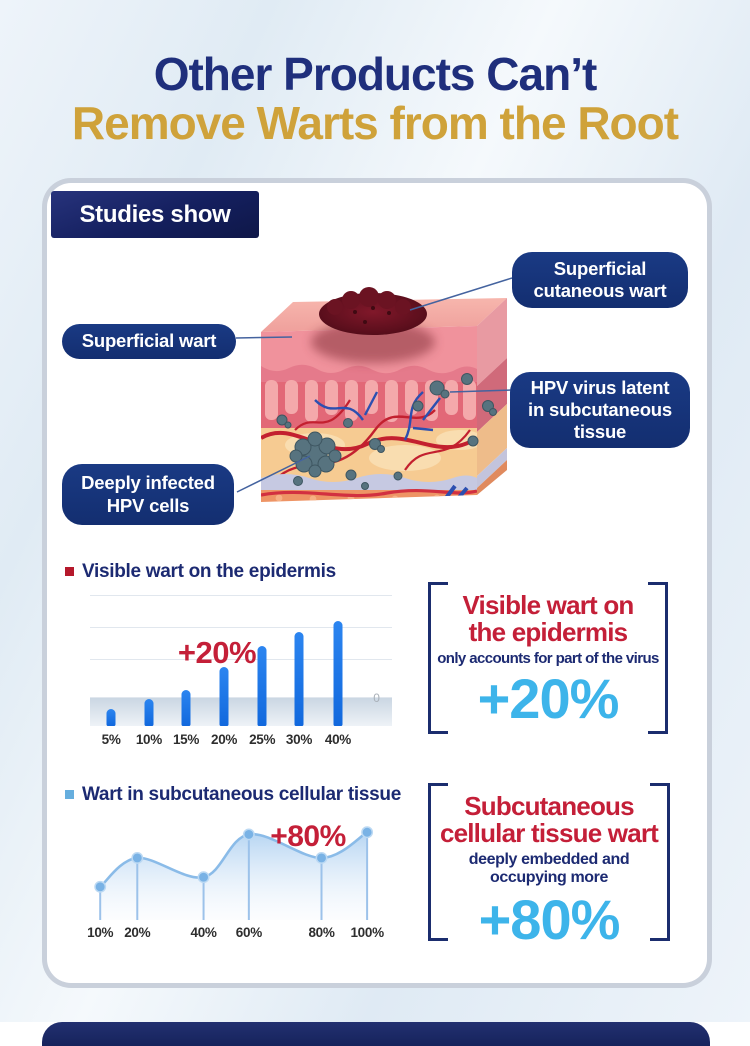  I want to click on skin-side-face, so click(492, 396).